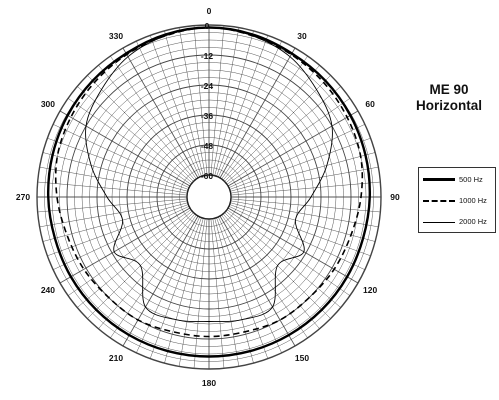 The height and width of the screenshot is (400, 499). What do you see at coordinates (439, 179) in the screenshot?
I see `legend-swatch-500hz` at bounding box center [439, 179].